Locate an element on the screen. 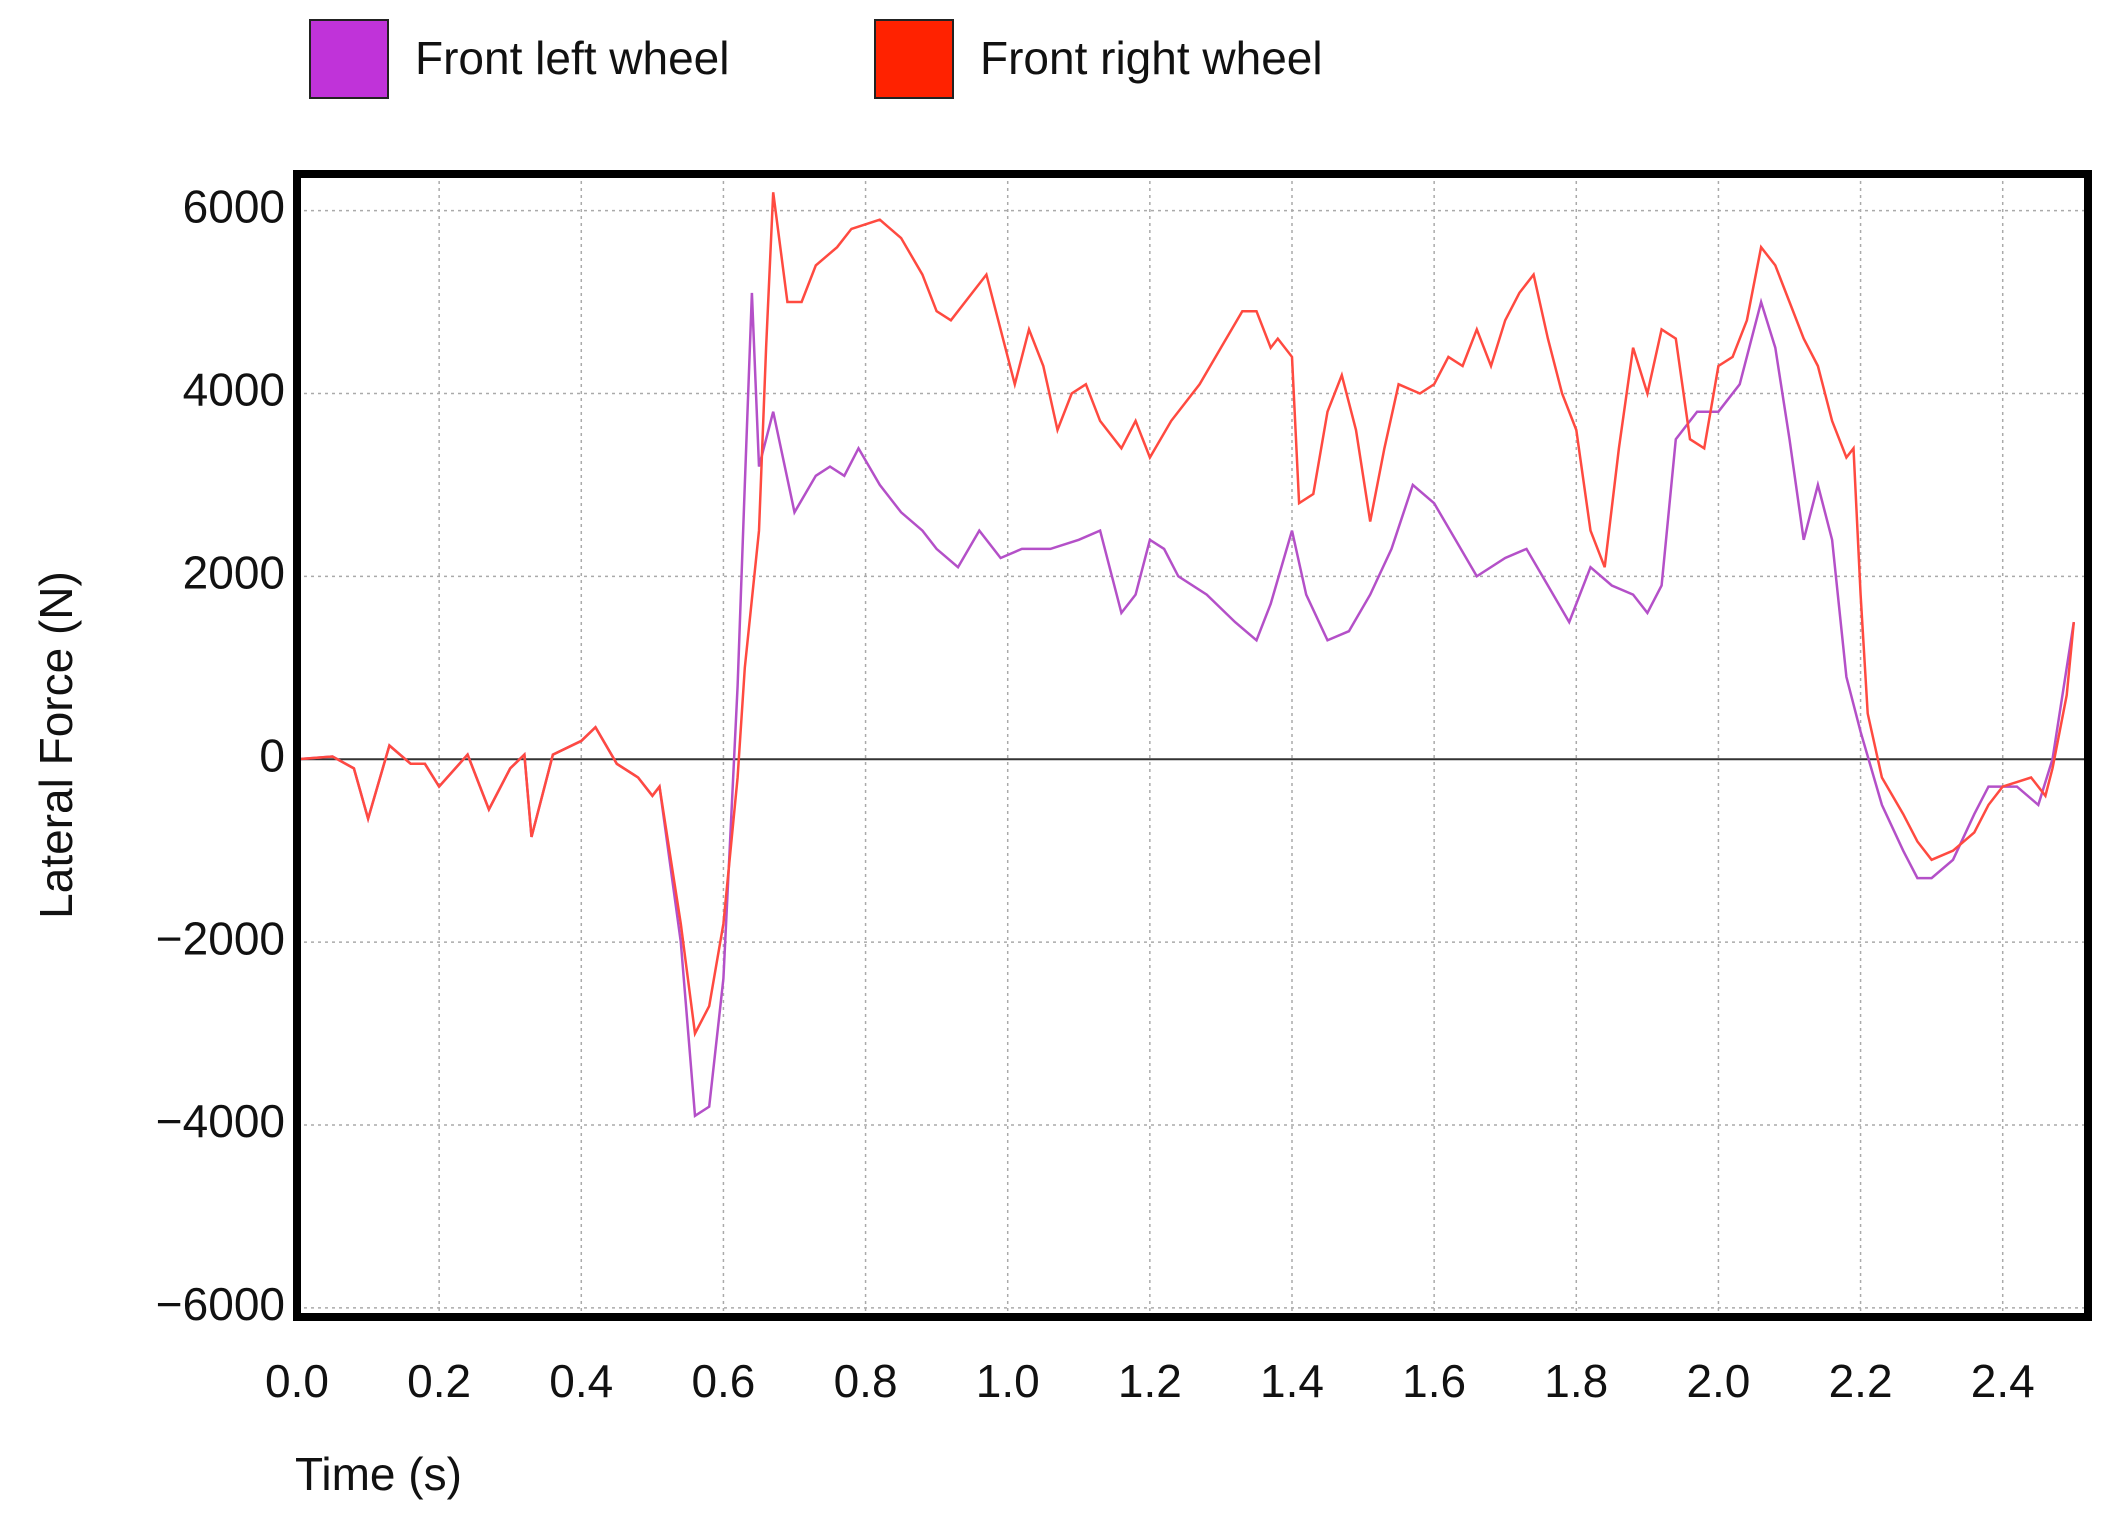  x-axis-title: Time (s) is located at coordinates (378, 1474).